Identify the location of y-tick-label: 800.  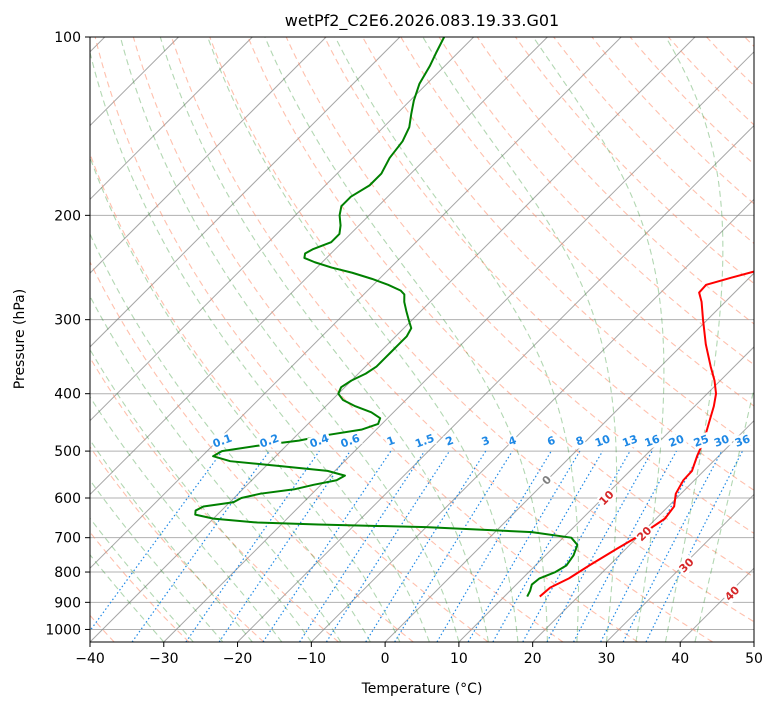
(67, 573).